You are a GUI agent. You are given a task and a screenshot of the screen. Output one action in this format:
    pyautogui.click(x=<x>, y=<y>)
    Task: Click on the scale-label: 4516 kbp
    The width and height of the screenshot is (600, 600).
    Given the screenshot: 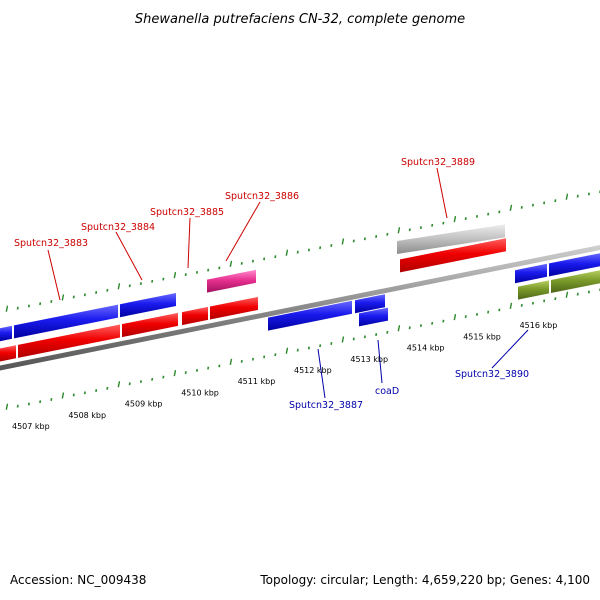 What is the action you would take?
    pyautogui.click(x=539, y=325)
    